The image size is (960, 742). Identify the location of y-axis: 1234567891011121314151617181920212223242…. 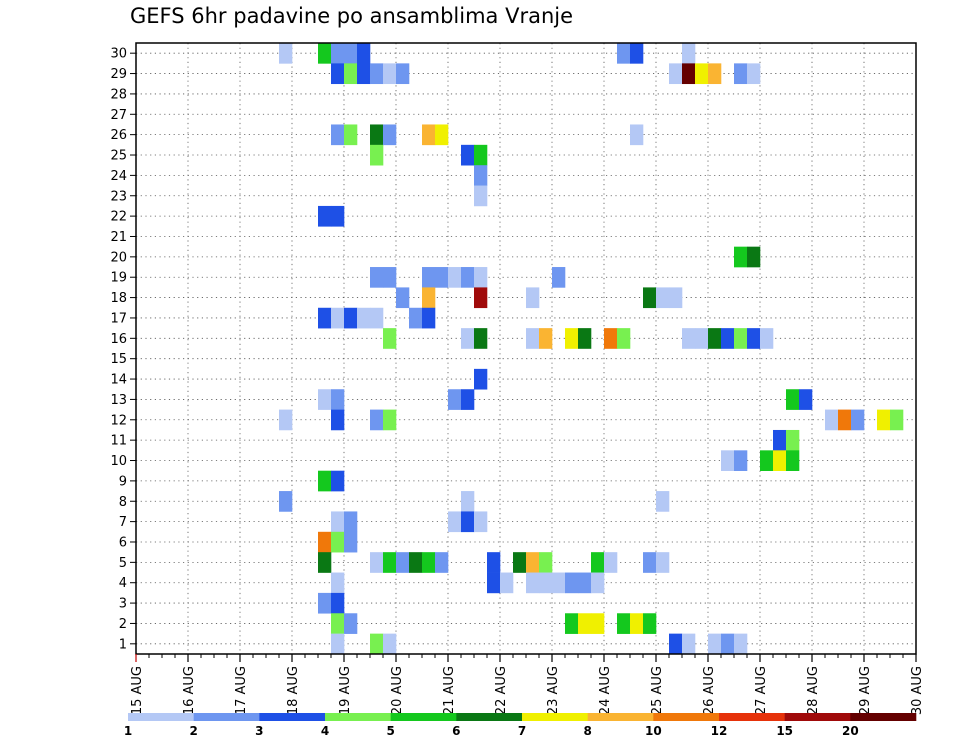
(123, 349).